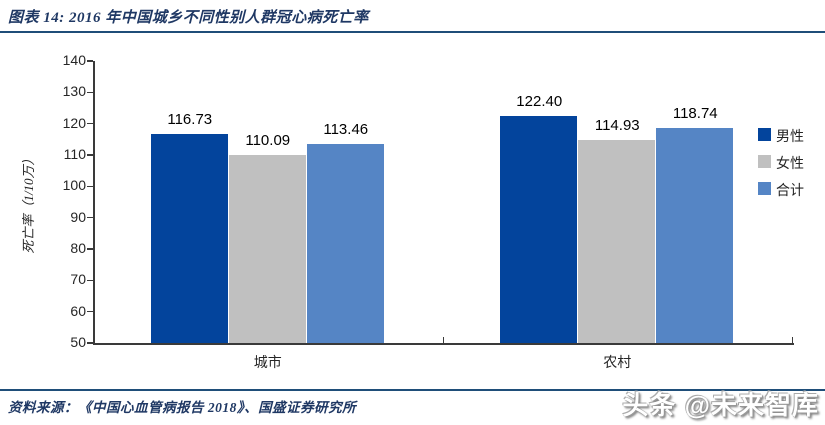 Image resolution: width=825 pixels, height=425 pixels. What do you see at coordinates (539, 102) in the screenshot?
I see `bar-value-label: 122.40` at bounding box center [539, 102].